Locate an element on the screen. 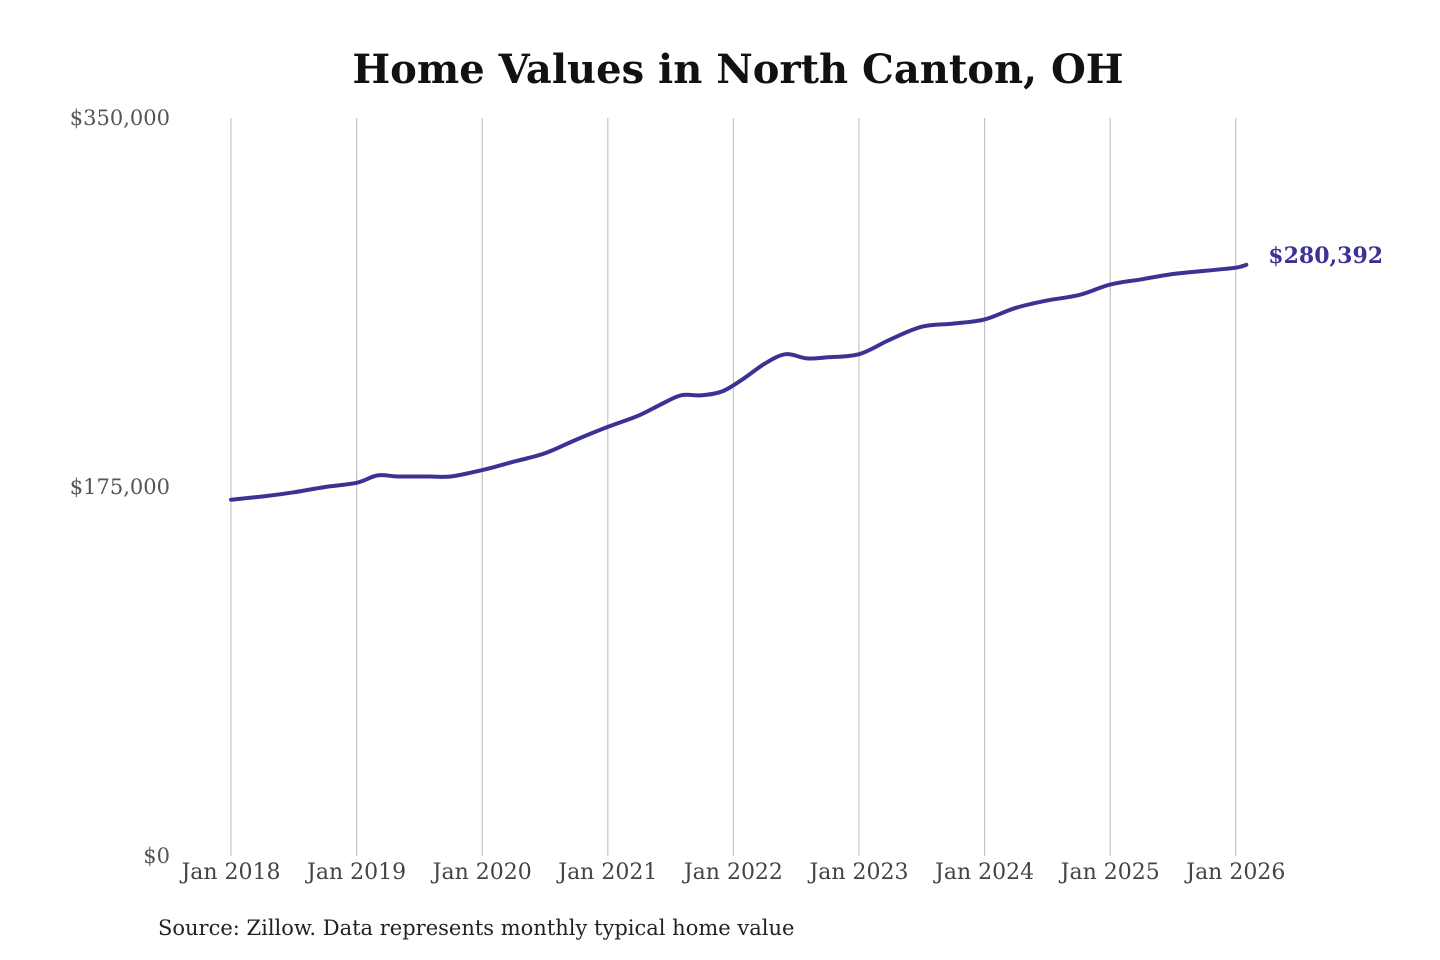 Image resolution: width=1440 pixels, height=960 pixels. y-tick-label: $175,000 is located at coordinates (120, 487).